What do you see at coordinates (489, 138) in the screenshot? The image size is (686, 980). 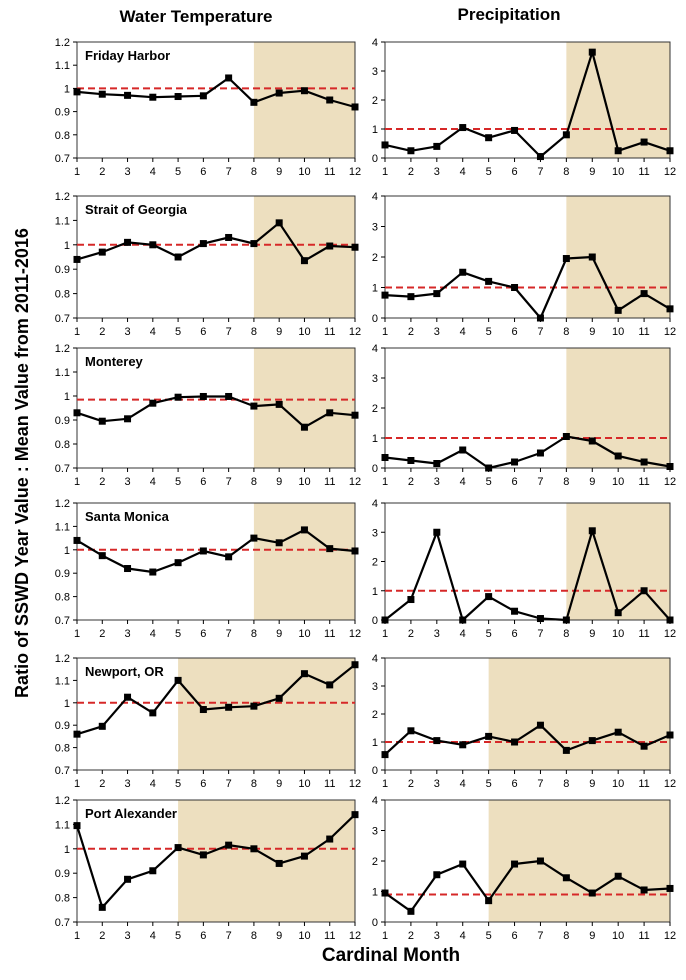 I see `panel-friday-harbor-precipitation-point-m5` at bounding box center [489, 138].